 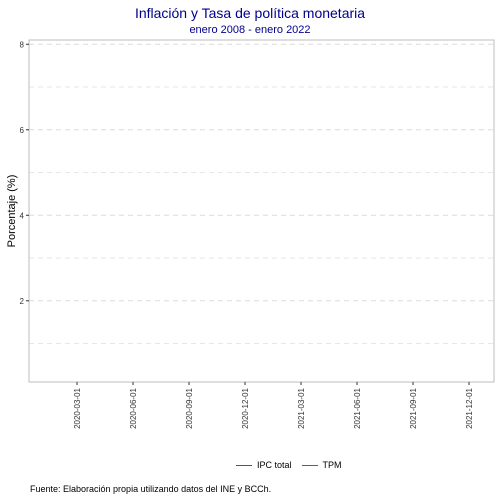 I want to click on legend-label: IPC total, so click(x=274, y=465).